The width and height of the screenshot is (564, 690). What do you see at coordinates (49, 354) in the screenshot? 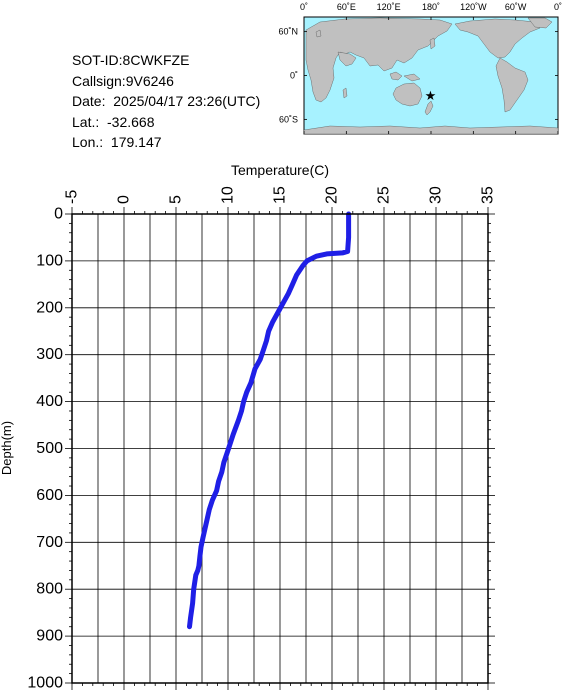
I see `y-tick-label: 300` at bounding box center [49, 354].